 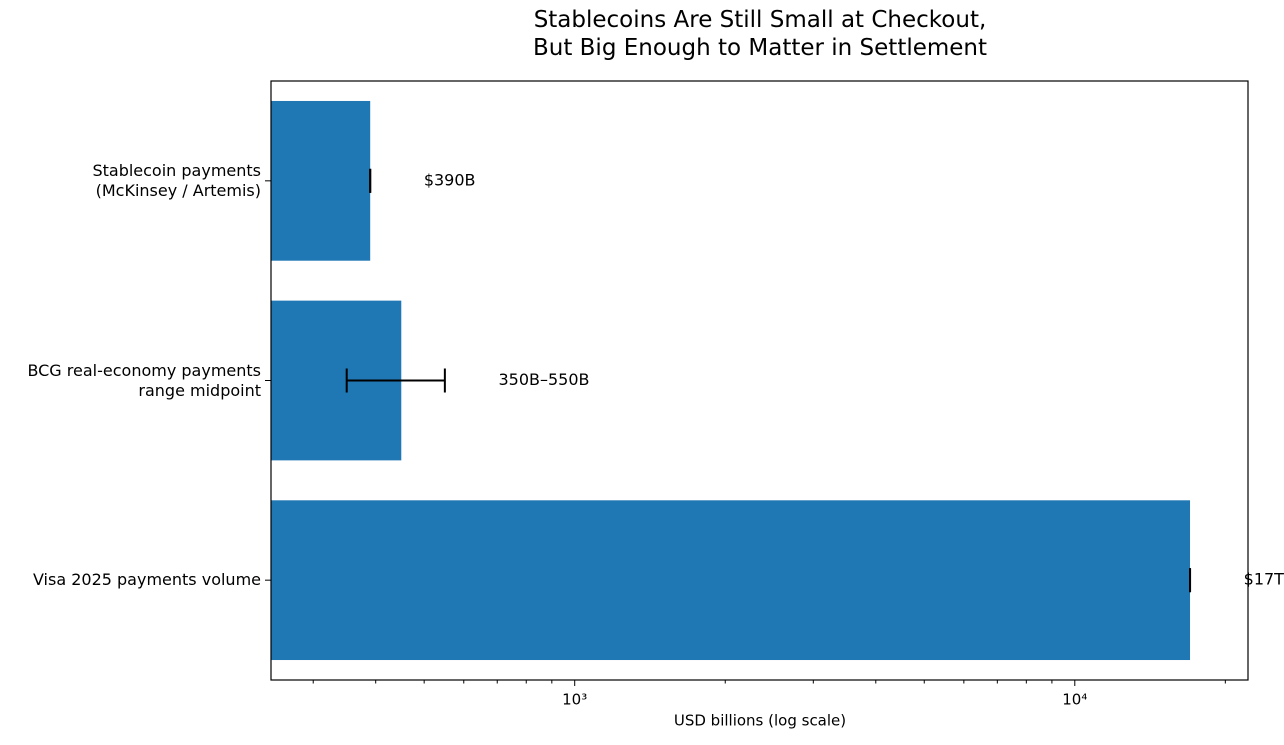 I want to click on y-tick-label: Stablecoin payments (McKinsey / Artemis), so click(x=176, y=180).